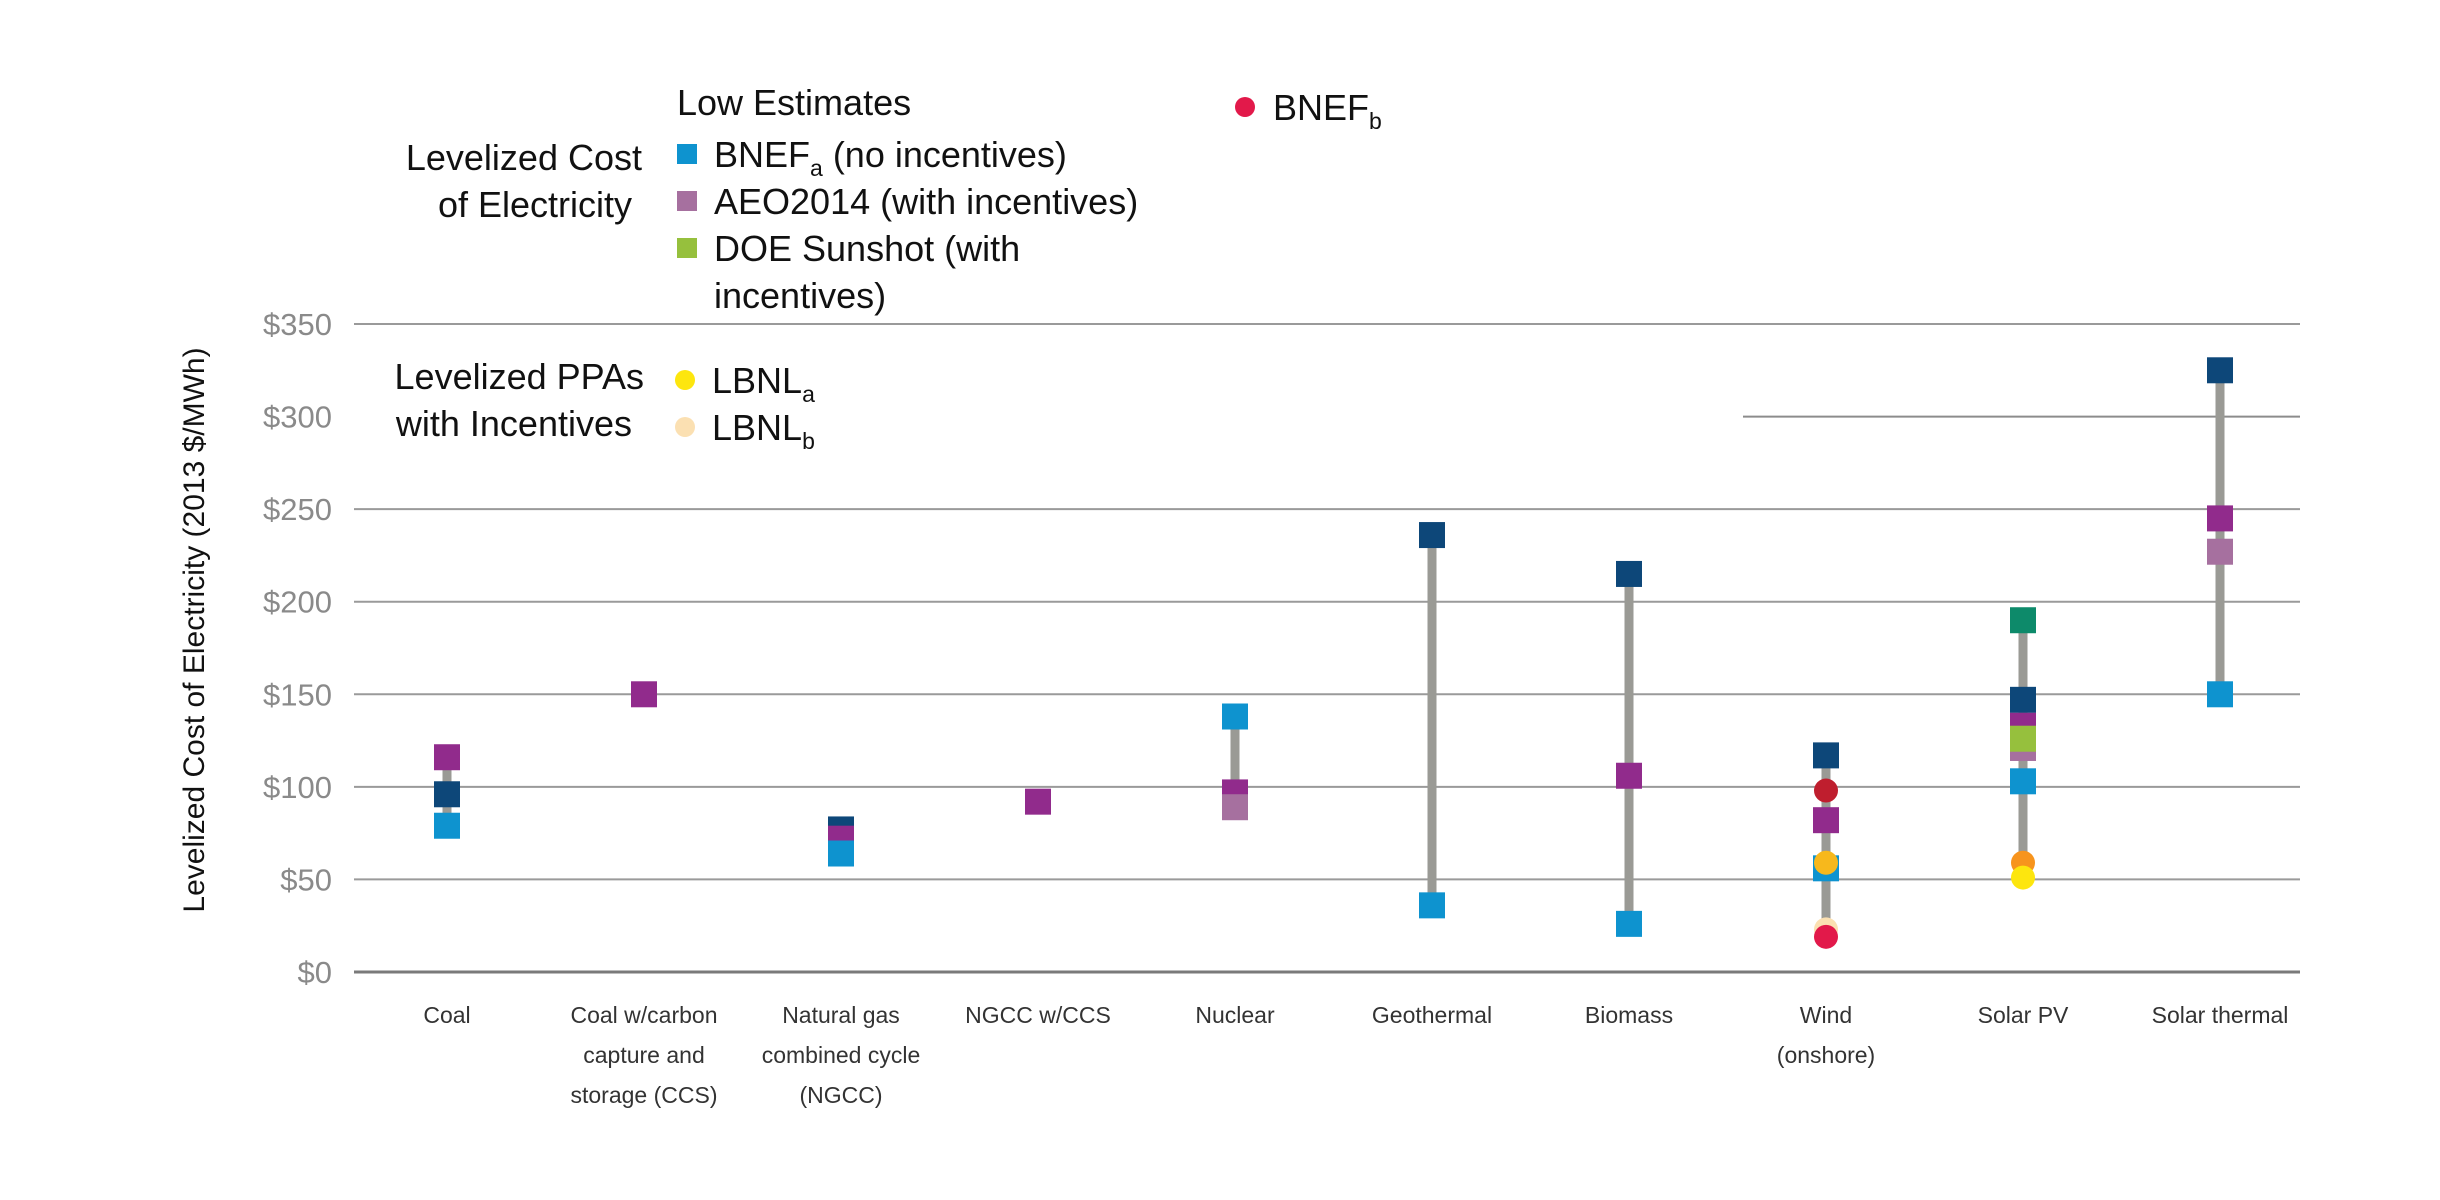  I want to click on y-tick-labels: $0 $50 $100 $150 $200 $250 $300 $350, so click(297, 648).